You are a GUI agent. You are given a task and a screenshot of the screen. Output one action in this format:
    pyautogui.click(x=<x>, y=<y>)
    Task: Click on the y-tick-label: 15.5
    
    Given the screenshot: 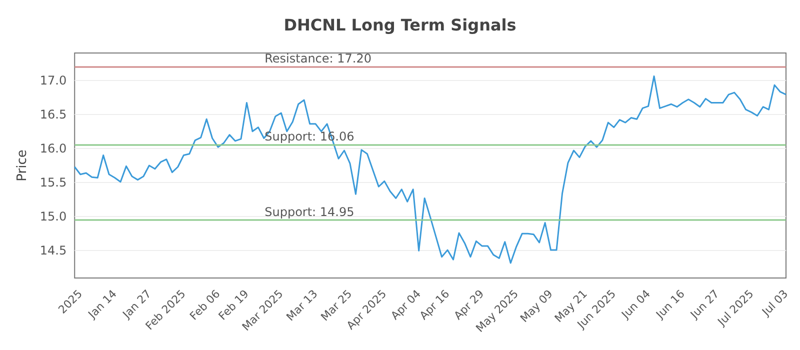 What is the action you would take?
    pyautogui.click(x=53, y=183)
    